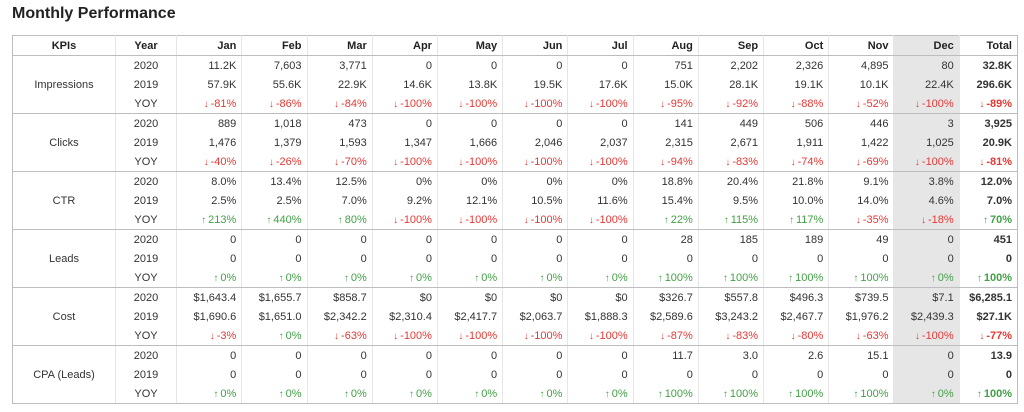  Describe the element at coordinates (470, 84) in the screenshot. I see `value-cell: 13.8K` at that location.